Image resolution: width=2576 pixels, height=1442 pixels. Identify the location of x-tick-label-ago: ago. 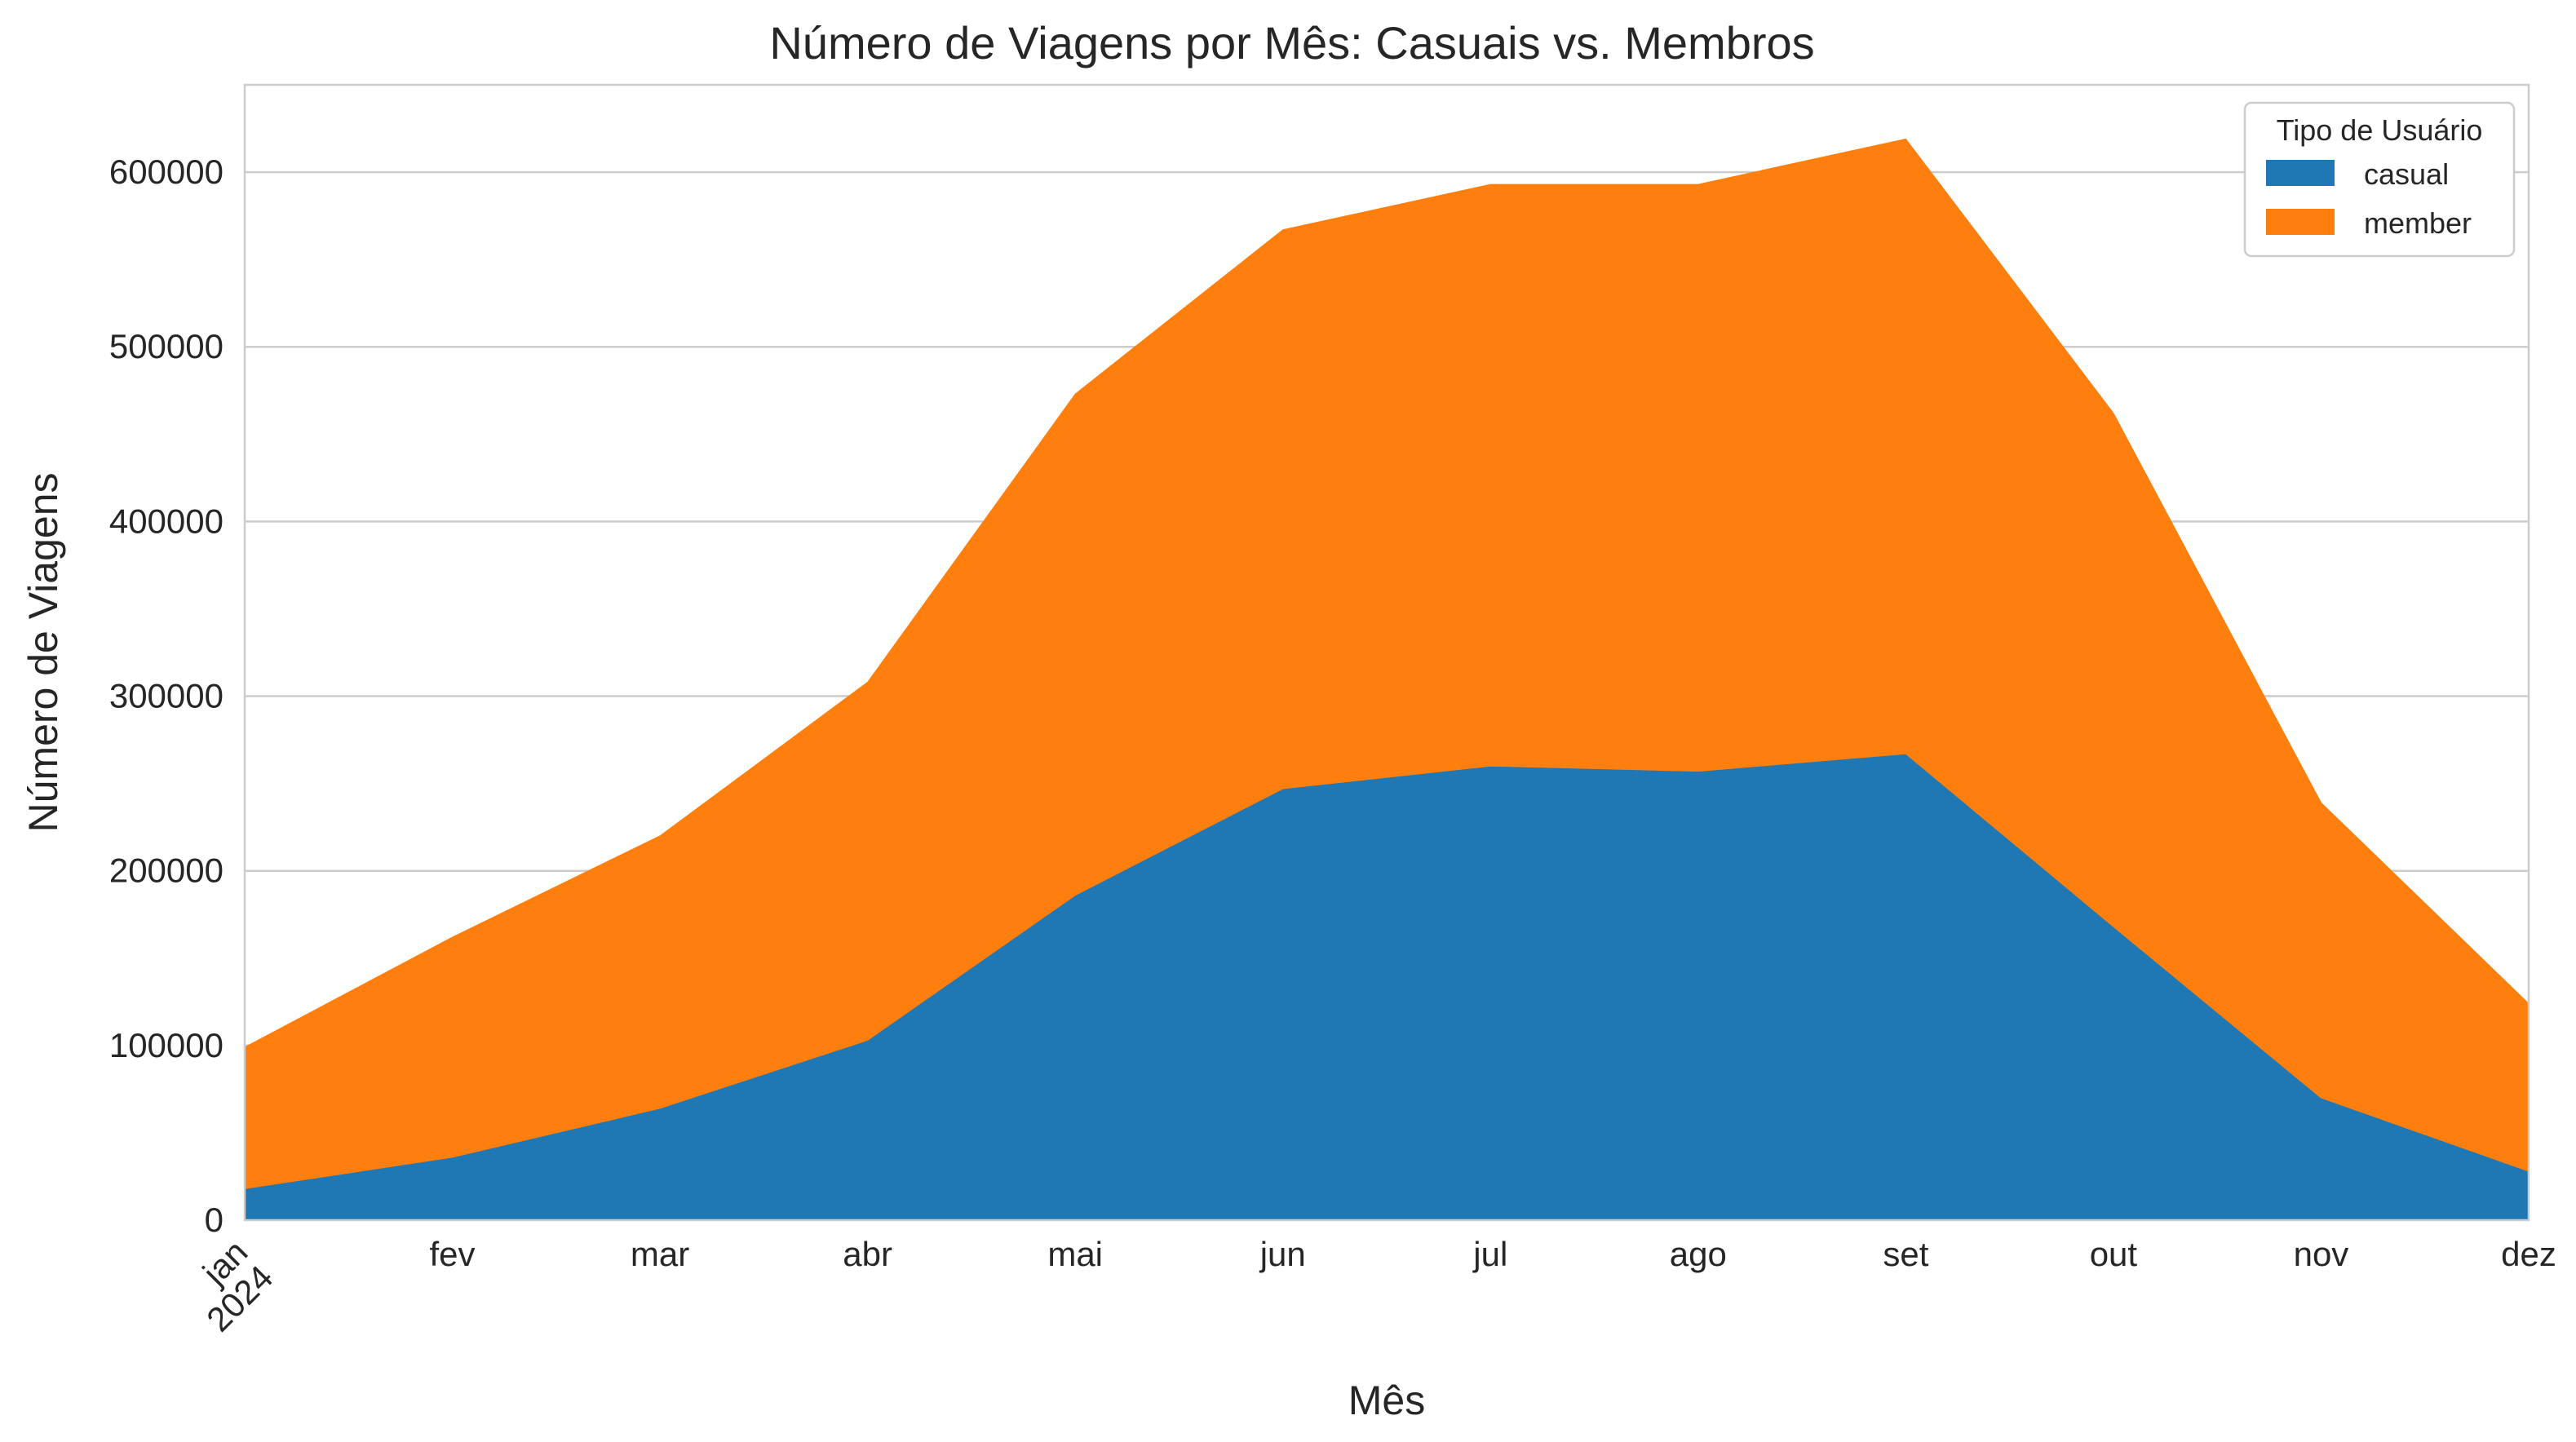
(1698, 1254).